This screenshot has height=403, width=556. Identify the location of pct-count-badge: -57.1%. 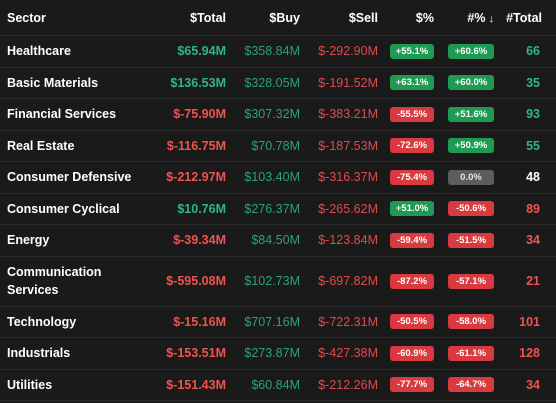
(471, 281).